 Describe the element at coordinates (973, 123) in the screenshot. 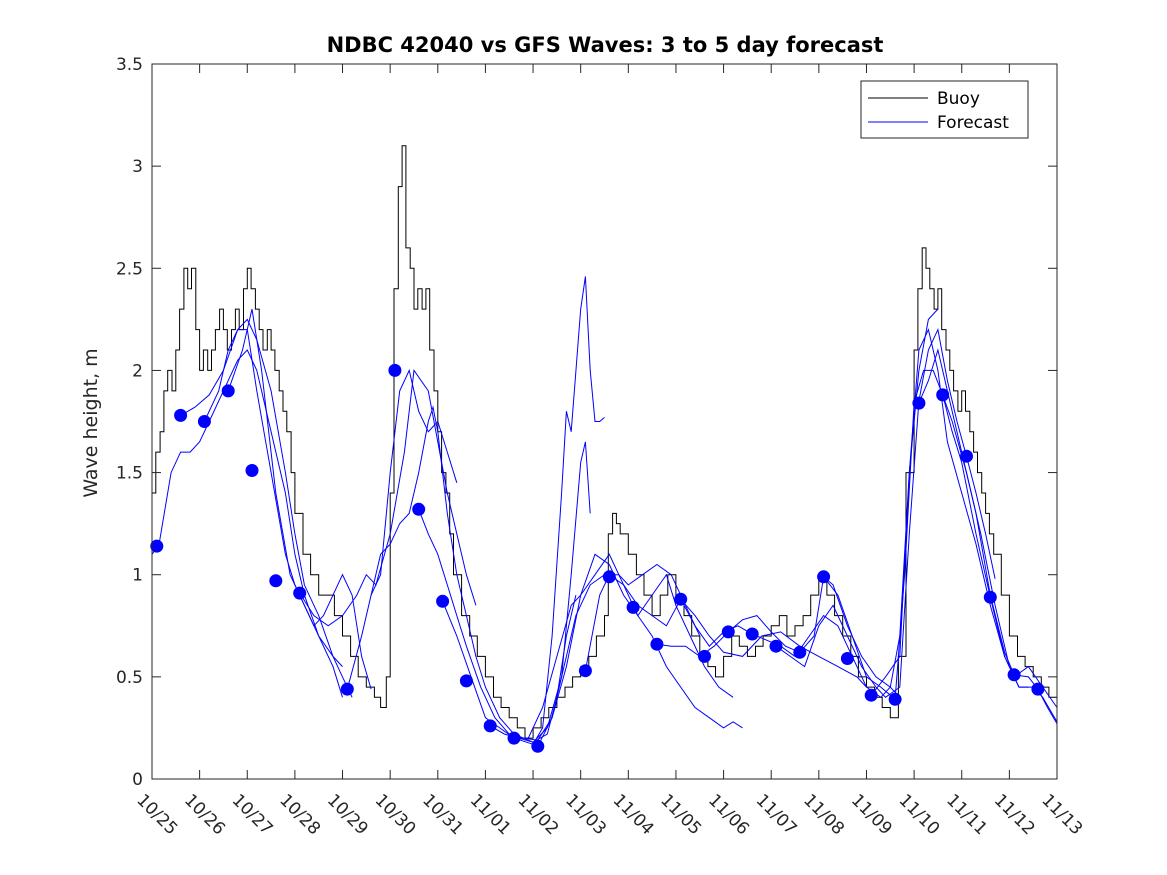

I see `legend-forecast-label: Forecast` at that location.